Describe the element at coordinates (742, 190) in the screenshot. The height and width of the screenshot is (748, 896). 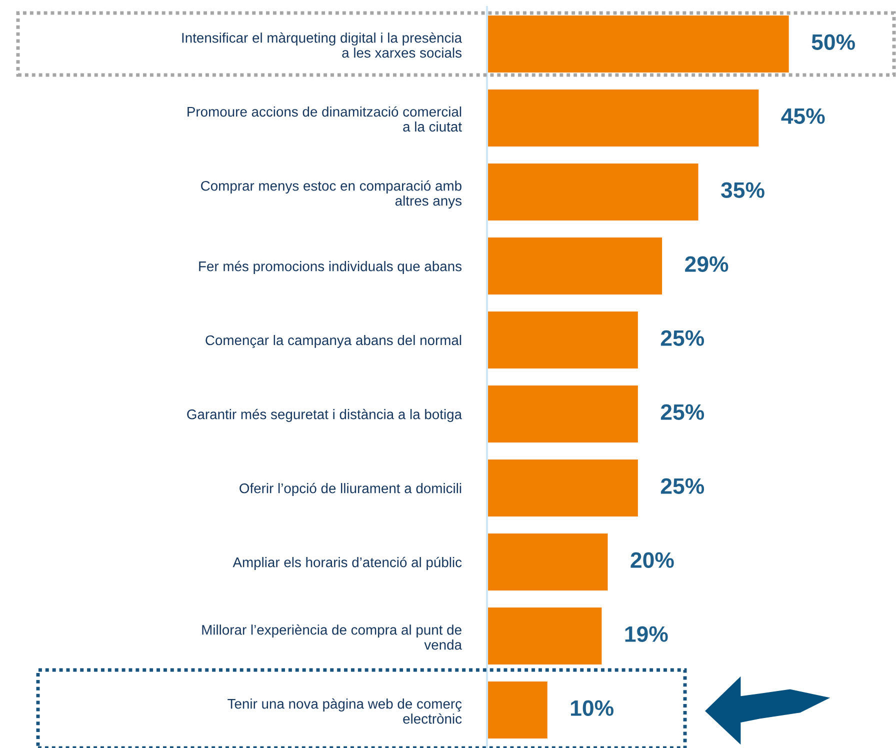
I see `data-label: 35%` at that location.